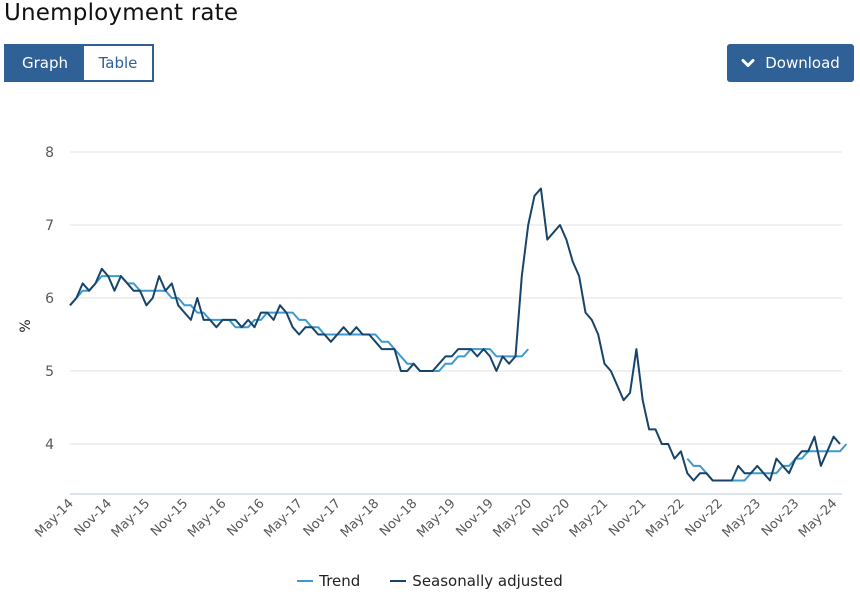 This screenshot has width=860, height=602. What do you see at coordinates (245, 517) in the screenshot?
I see `x-tick-label: Nov-16` at bounding box center [245, 517].